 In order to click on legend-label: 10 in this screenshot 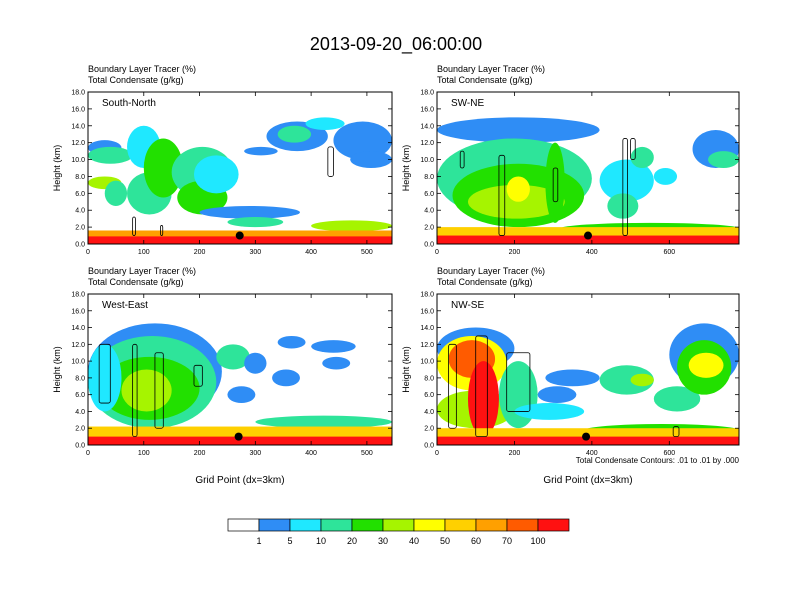, I will do `click(321, 541)`.